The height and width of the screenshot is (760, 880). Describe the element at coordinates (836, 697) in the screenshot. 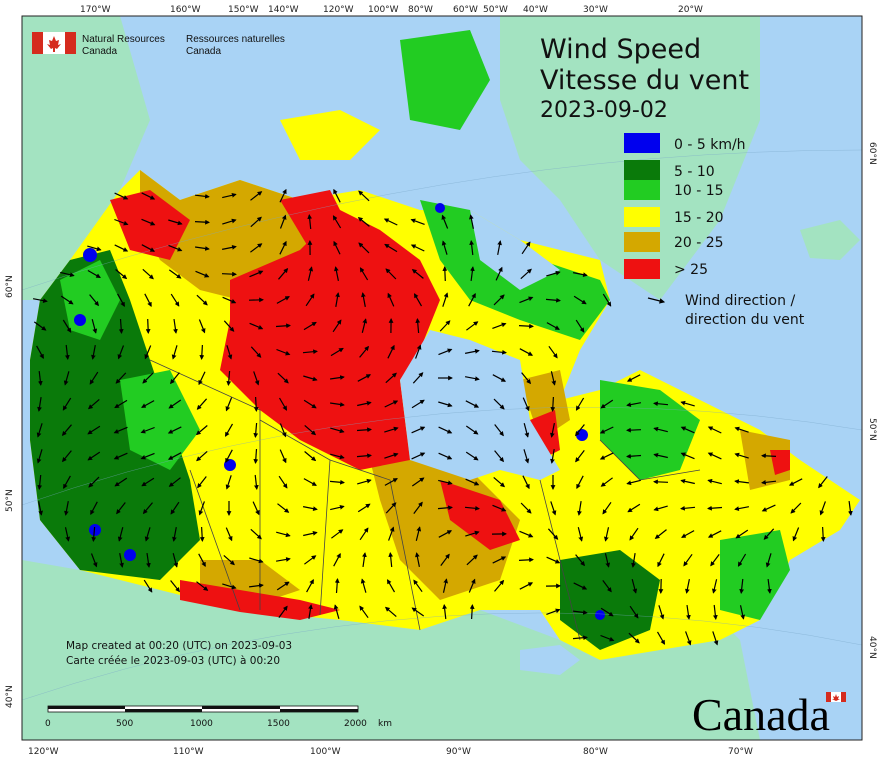

I see `wordmark-flag-icon` at that location.